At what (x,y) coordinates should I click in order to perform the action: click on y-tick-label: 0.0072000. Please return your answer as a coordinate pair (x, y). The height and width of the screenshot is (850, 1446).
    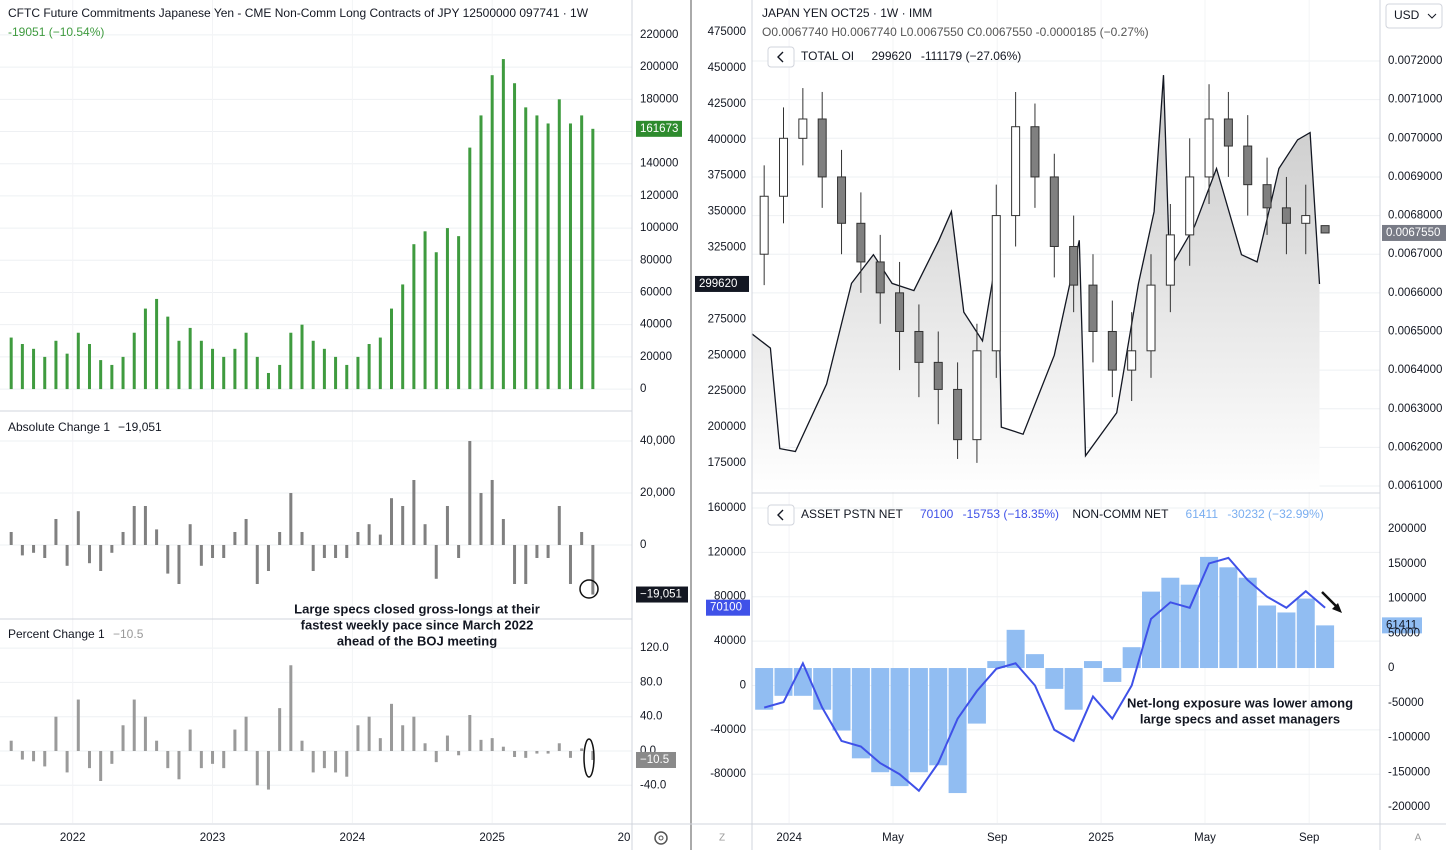
    Looking at the image, I should click on (1415, 61).